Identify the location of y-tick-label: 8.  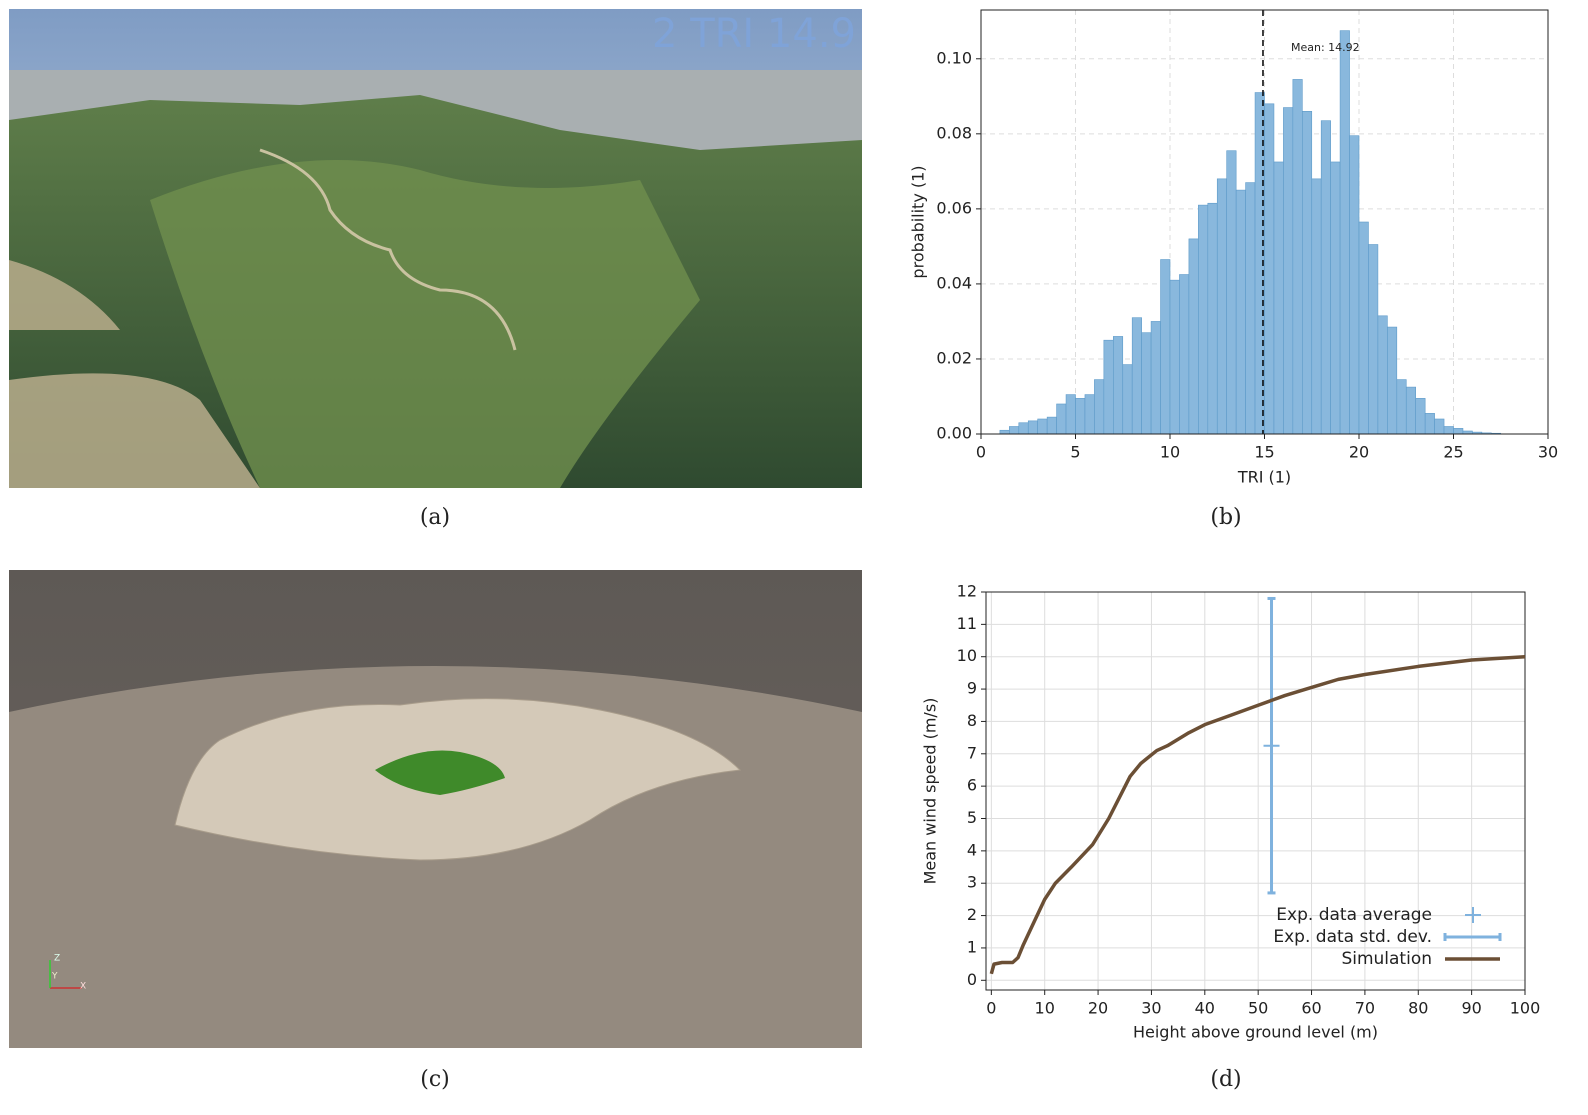
(972, 720).